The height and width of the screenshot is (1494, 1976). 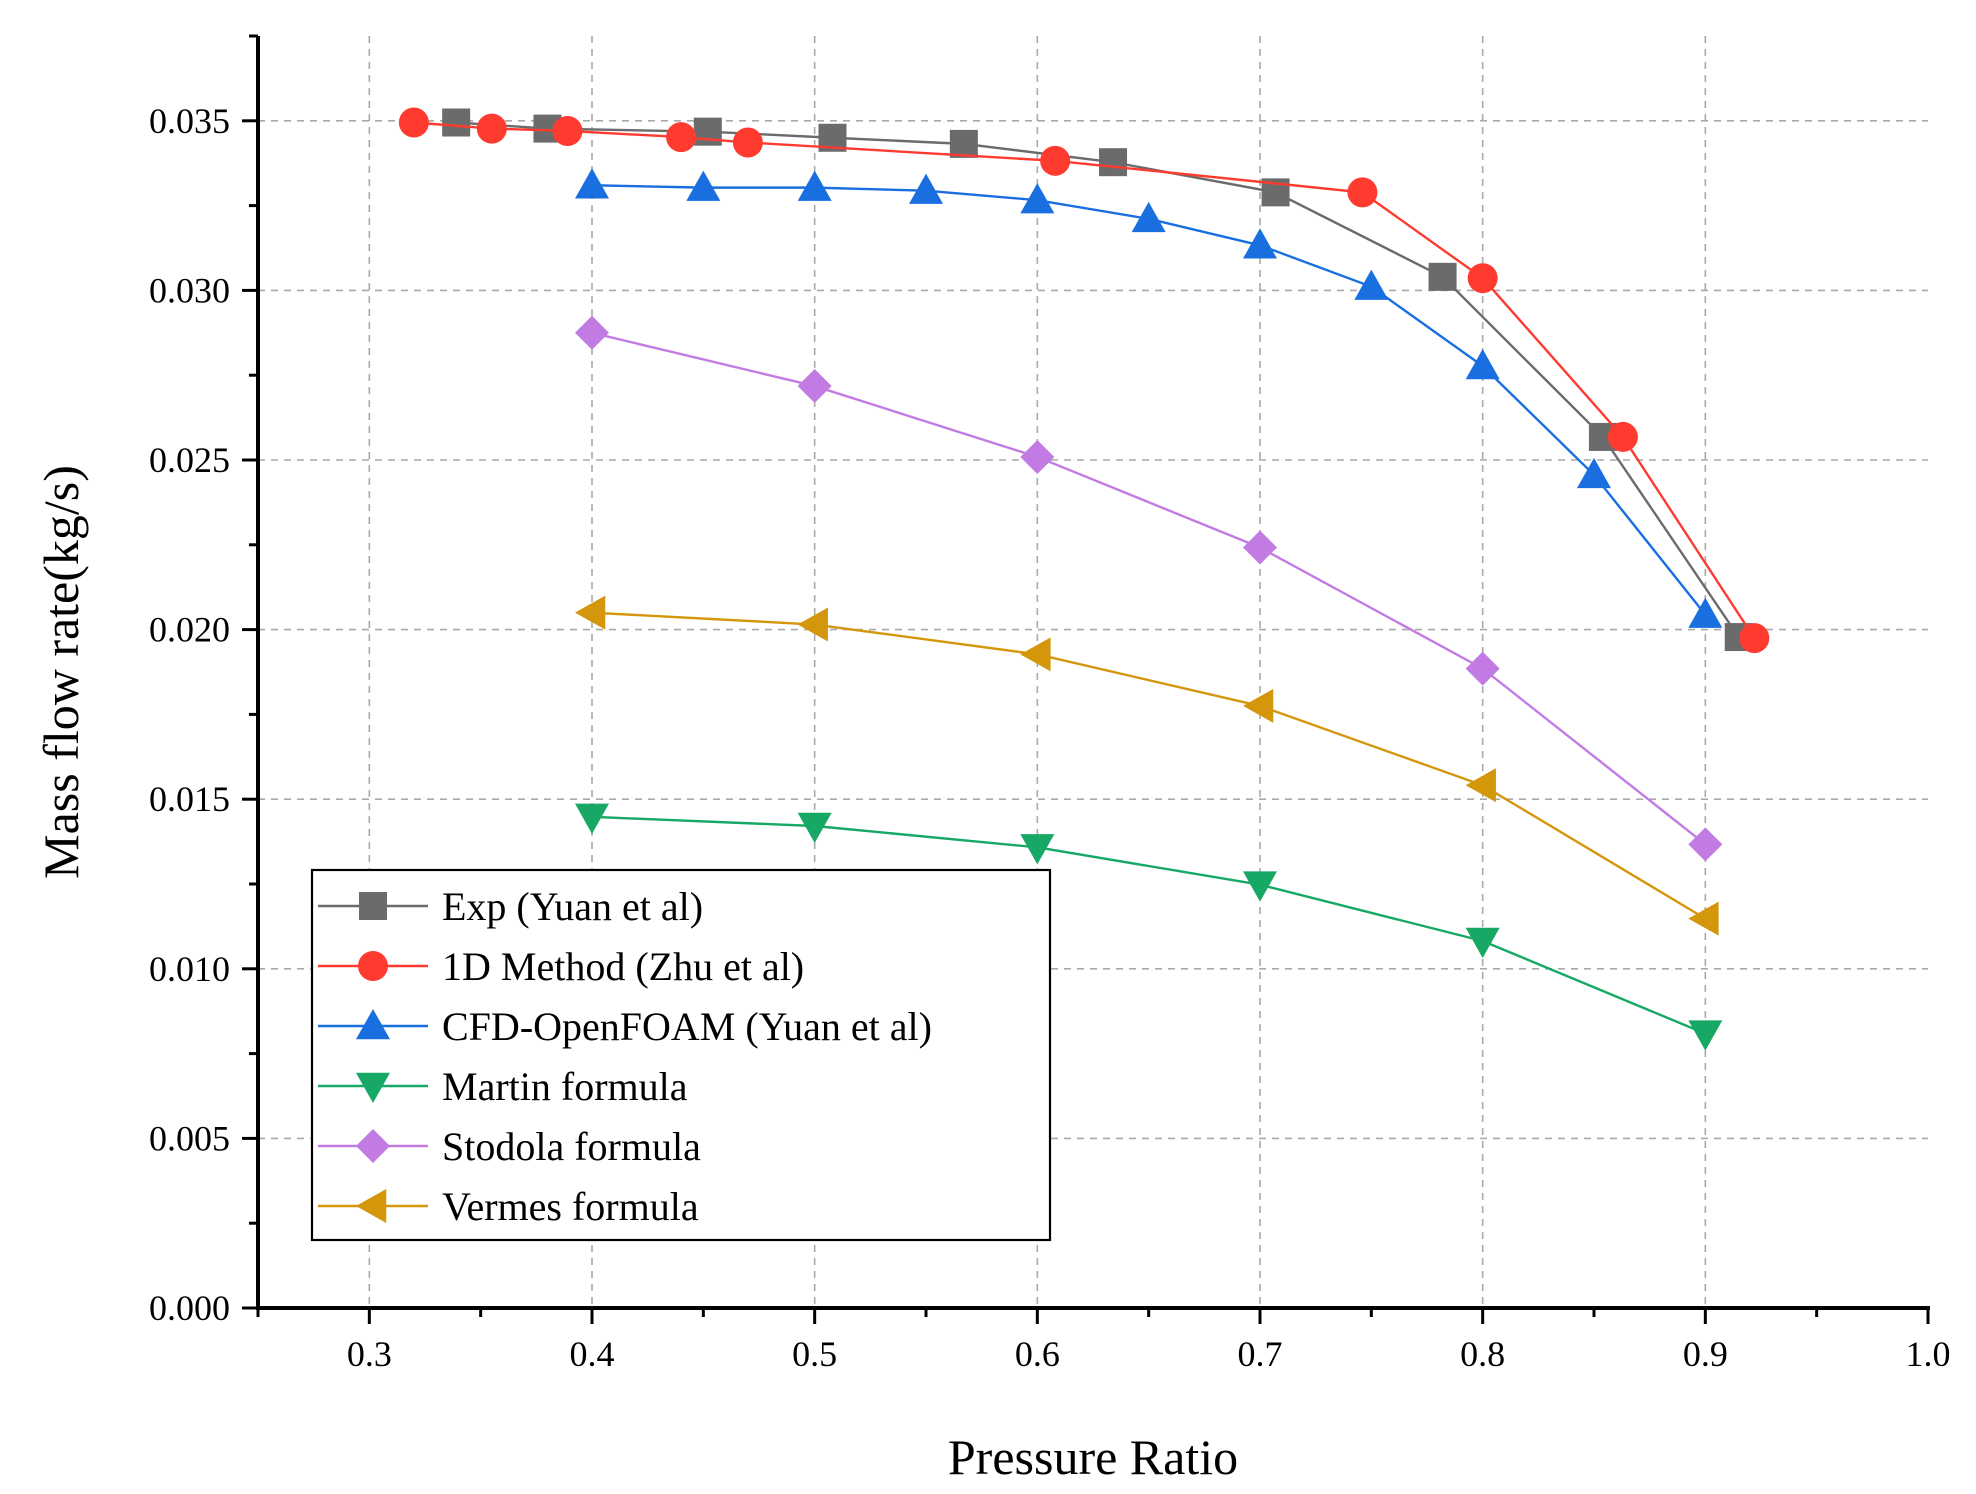 I want to click on legend-label-2: CFD-OpenFOAM (Yuan et al), so click(x=687, y=1026).